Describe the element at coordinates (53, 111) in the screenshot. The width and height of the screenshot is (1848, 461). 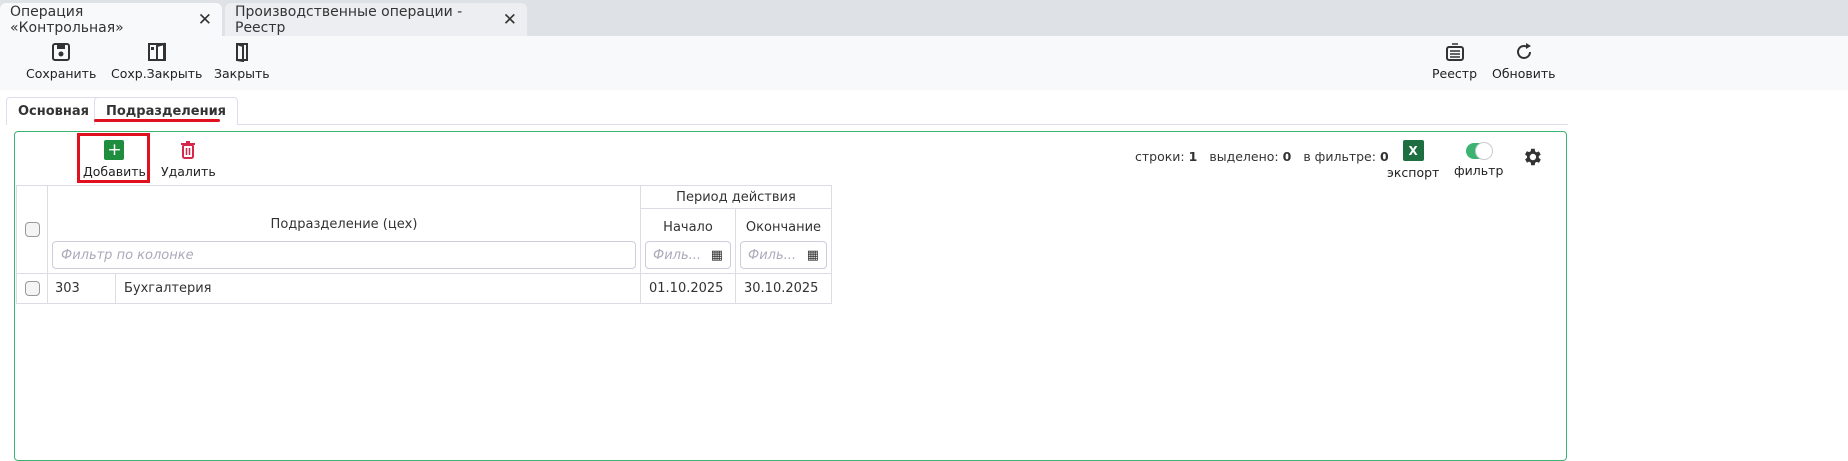
I see `tab-main: Основная` at that location.